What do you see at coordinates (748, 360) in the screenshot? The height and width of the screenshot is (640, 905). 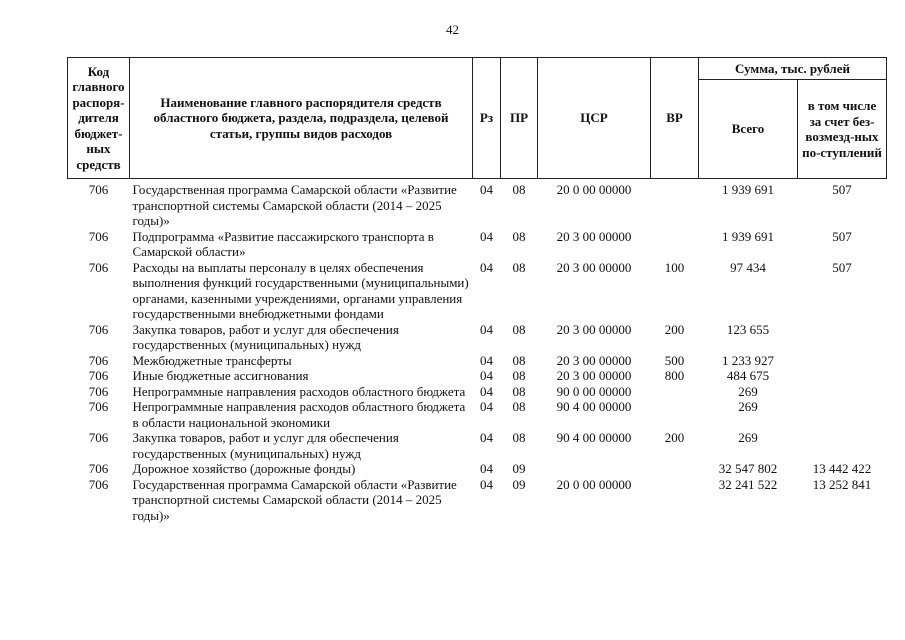 I see `cell-total: 1 233 927` at bounding box center [748, 360].